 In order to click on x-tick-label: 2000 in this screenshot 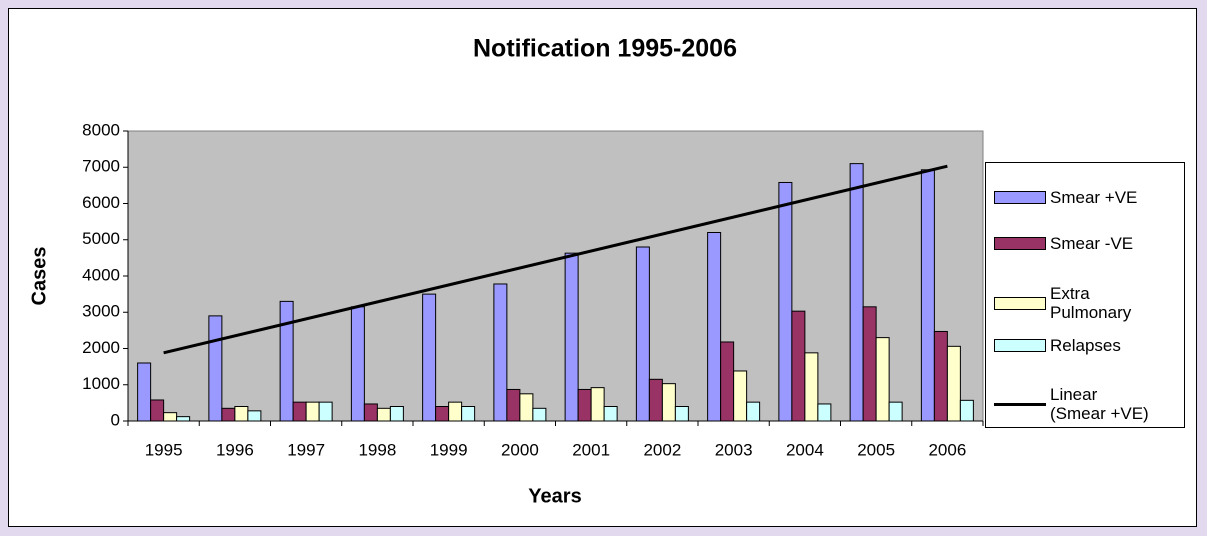, I will do `click(520, 449)`.